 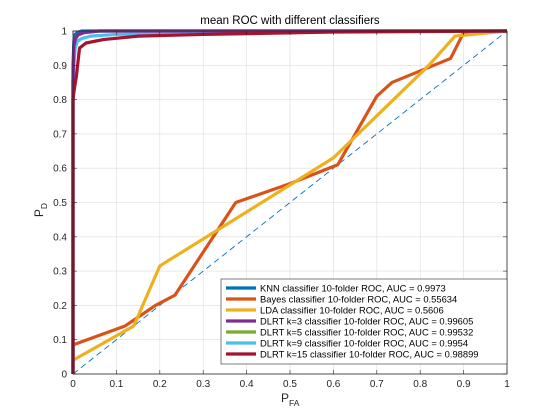 I want to click on y-axis-title: PD, so click(x=40, y=210).